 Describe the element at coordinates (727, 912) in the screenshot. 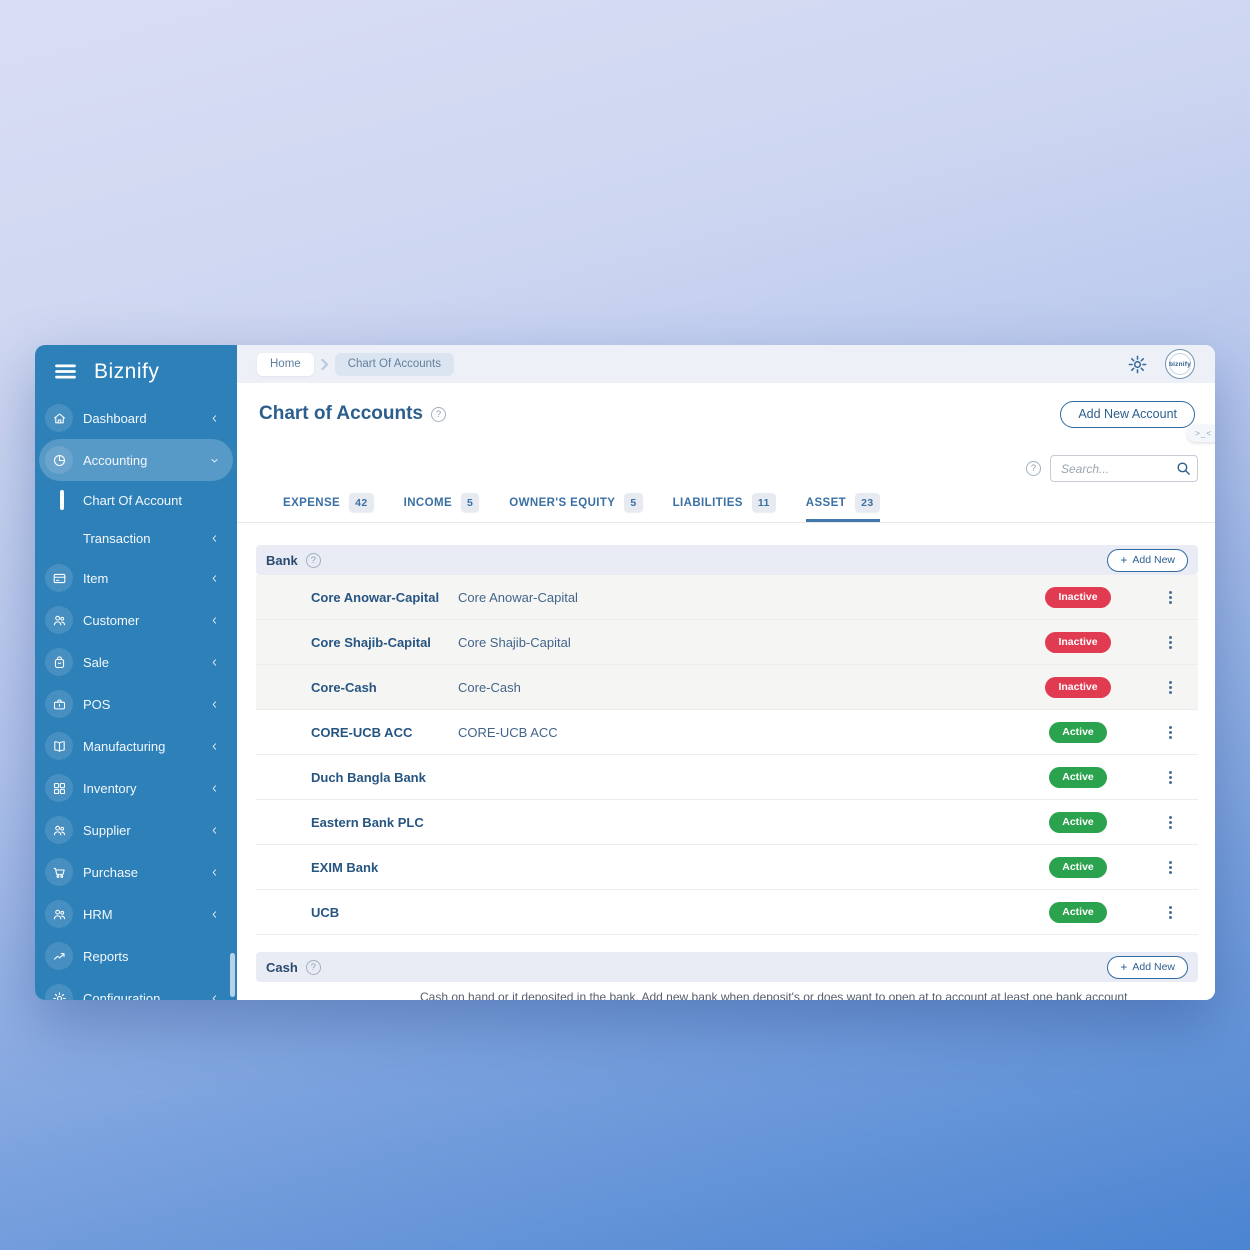

I see `account-row-ucb: UCB Active` at that location.